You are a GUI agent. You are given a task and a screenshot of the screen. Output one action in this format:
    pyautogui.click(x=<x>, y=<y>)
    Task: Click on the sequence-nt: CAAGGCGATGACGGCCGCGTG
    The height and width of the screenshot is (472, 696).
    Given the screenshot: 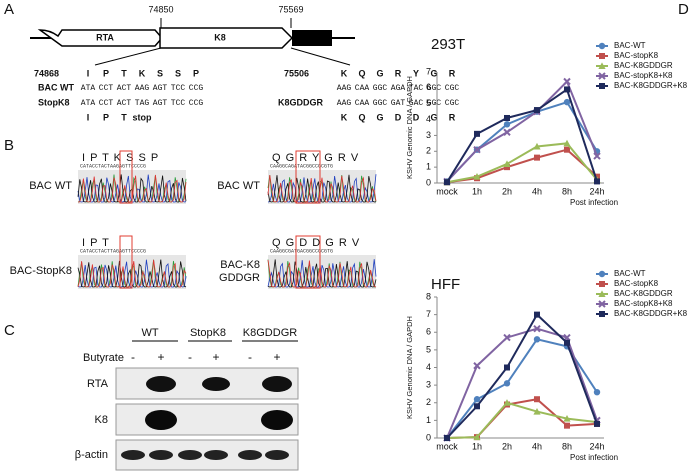 What is the action you would take?
    pyautogui.click(x=301, y=251)
    